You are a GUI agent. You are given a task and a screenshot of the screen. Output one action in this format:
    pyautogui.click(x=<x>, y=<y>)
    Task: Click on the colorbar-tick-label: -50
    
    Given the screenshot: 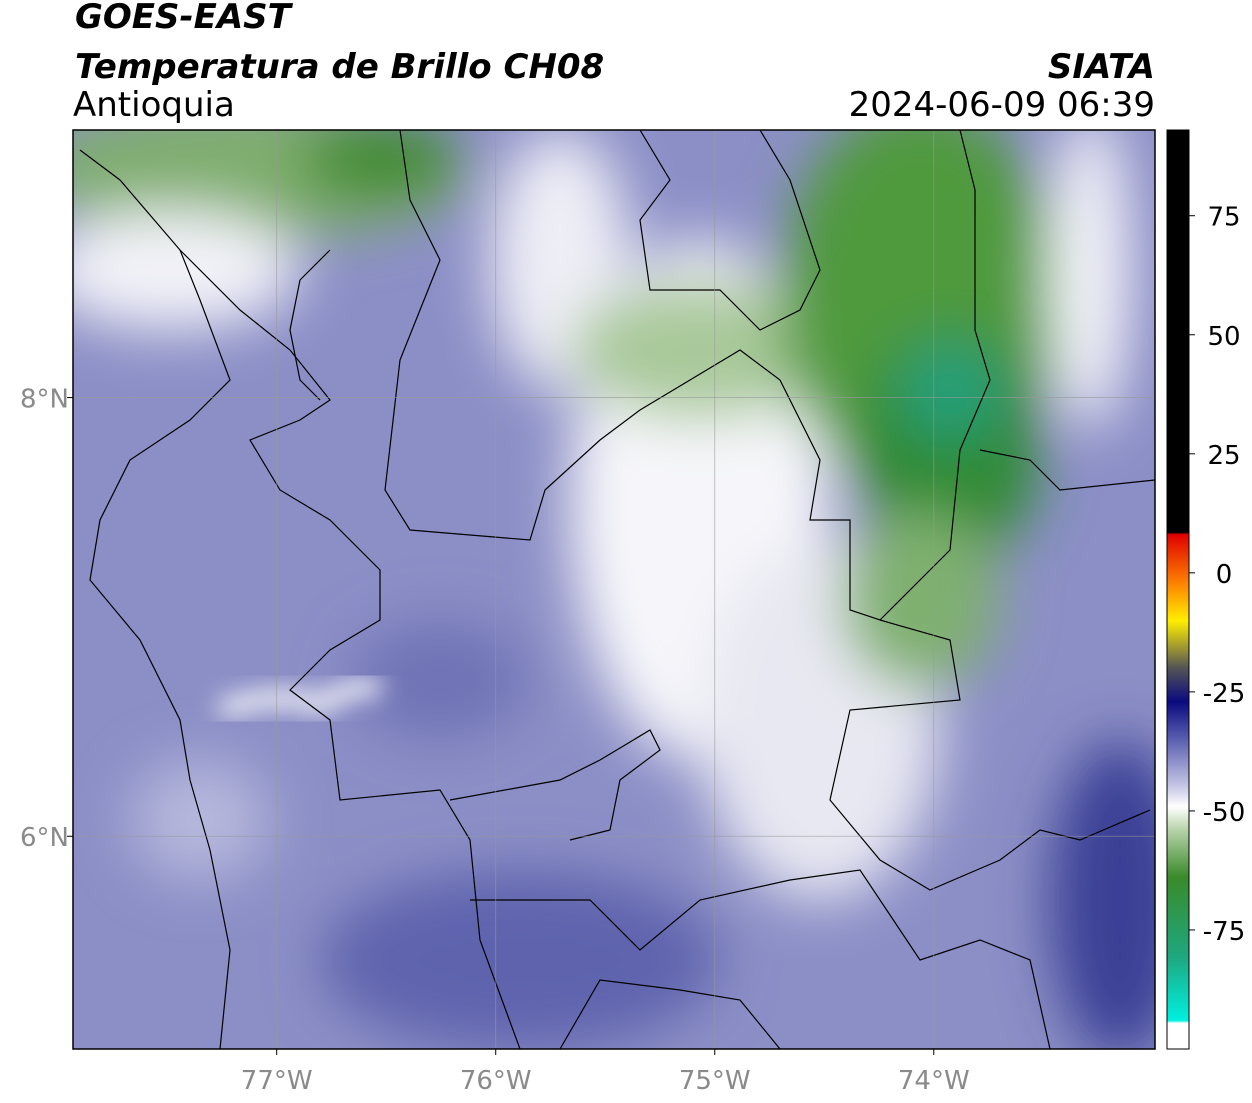 What is the action you would take?
    pyautogui.click(x=1224, y=813)
    